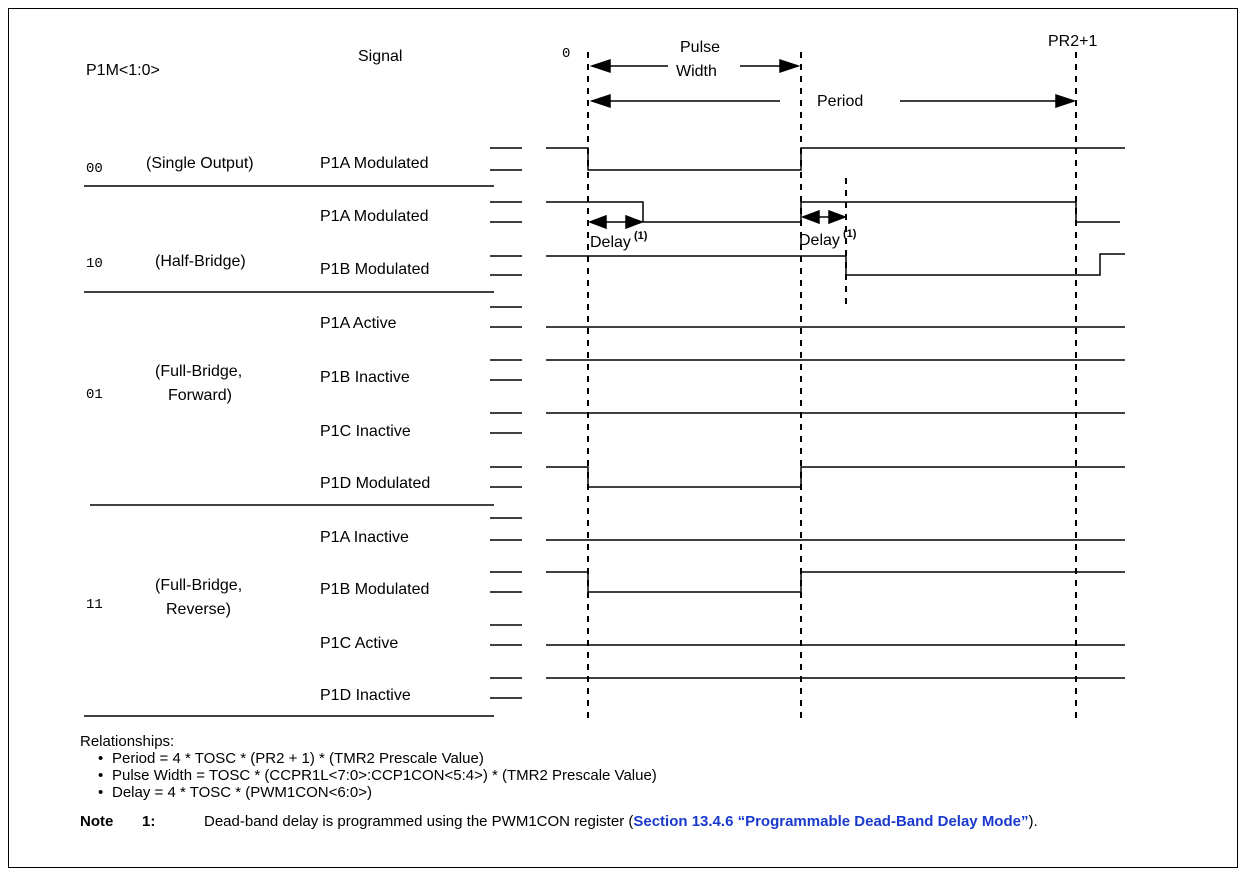 The width and height of the screenshot is (1246, 877). I want to click on waveform-01-p1d, so click(835, 477).